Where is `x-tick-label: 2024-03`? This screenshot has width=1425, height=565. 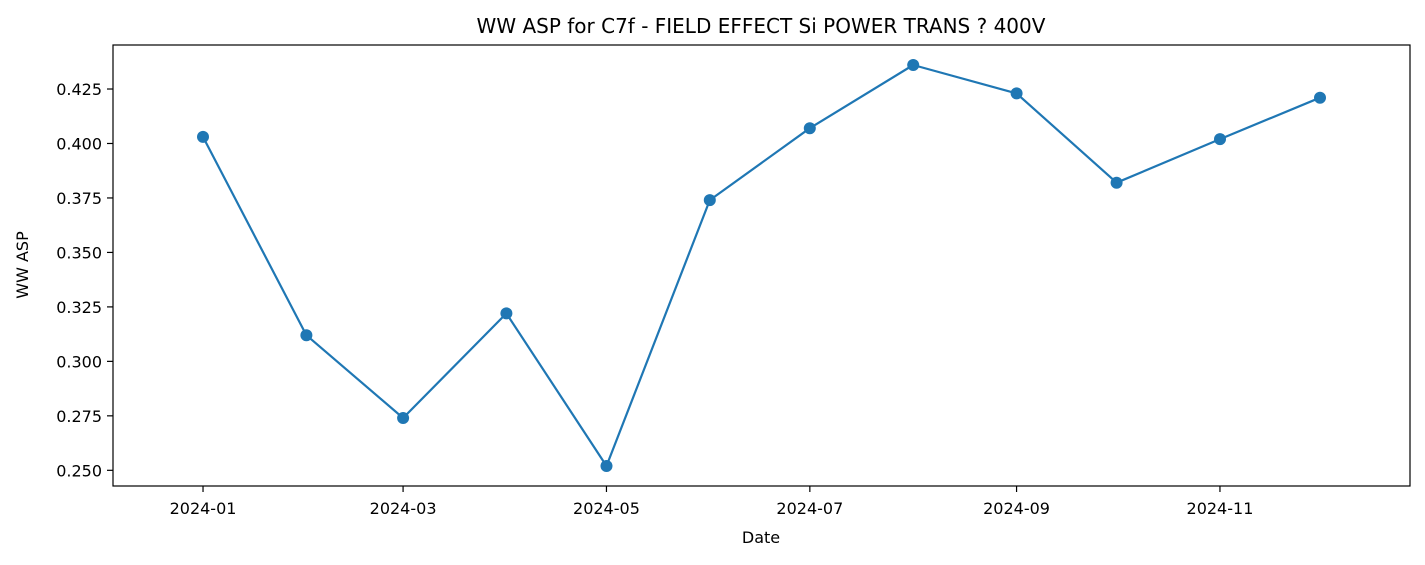
x-tick-label: 2024-03 is located at coordinates (403, 508).